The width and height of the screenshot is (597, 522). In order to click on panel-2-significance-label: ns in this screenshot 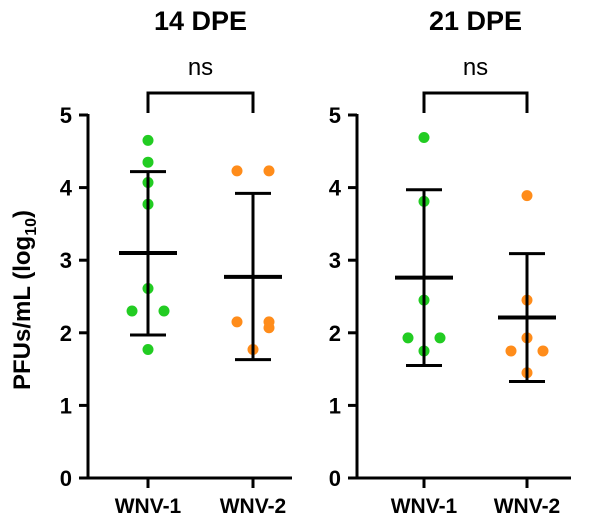, I will do `click(475, 67)`.